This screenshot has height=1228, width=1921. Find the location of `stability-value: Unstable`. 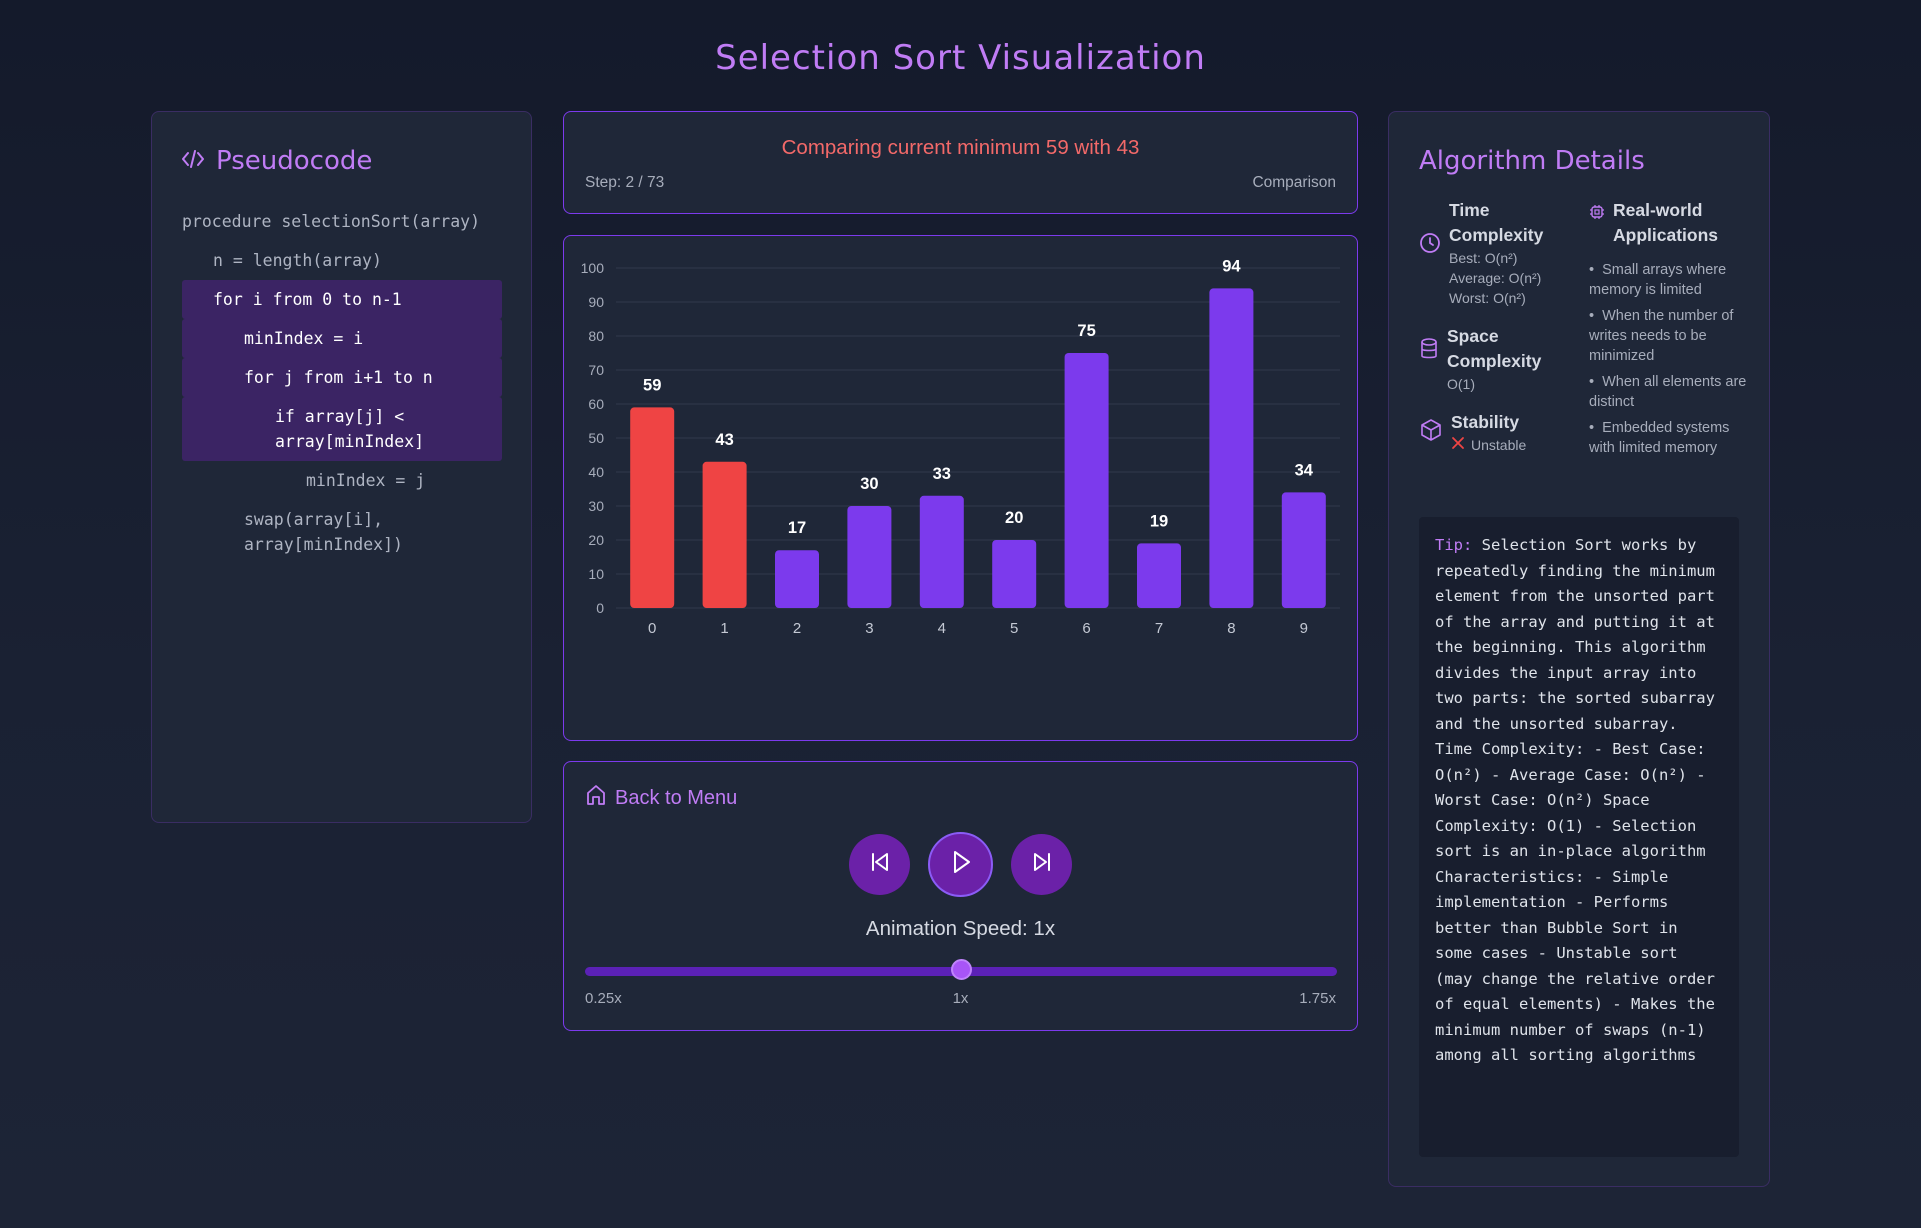

stability-value: Unstable is located at coordinates (1499, 445).